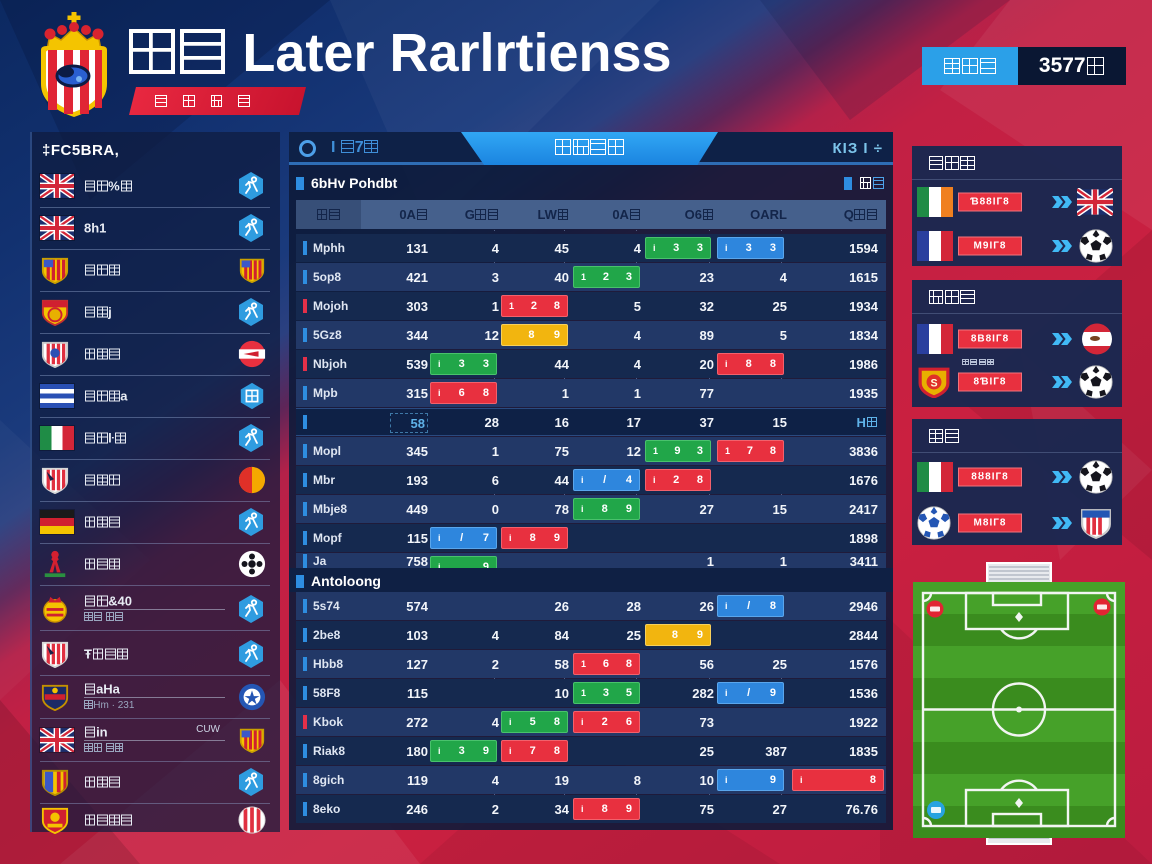 This screenshot has width=1152, height=864. What do you see at coordinates (933, 383) in the screenshot?
I see `svg-text: S` at bounding box center [933, 383].